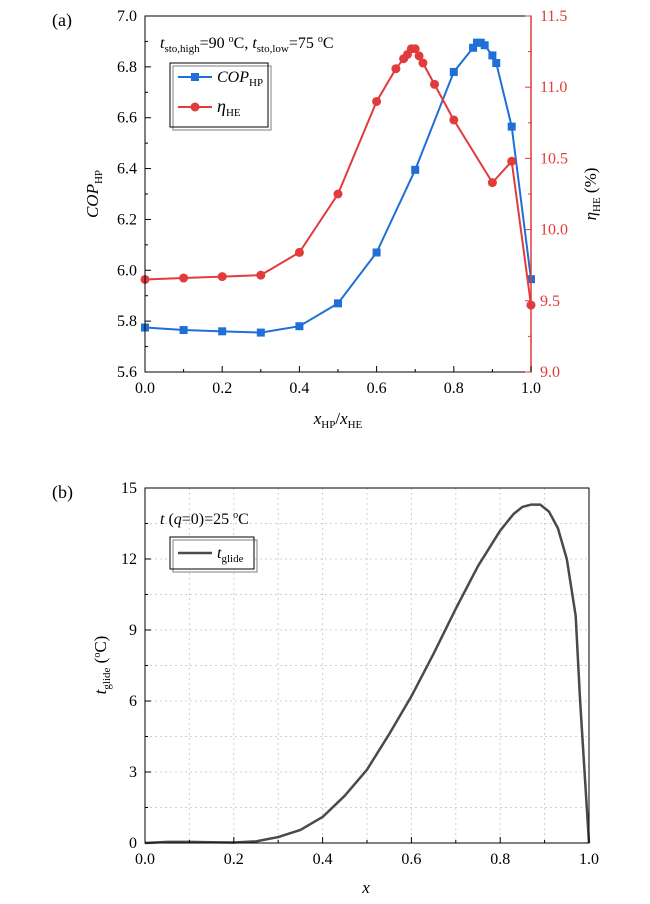 This screenshot has width=650, height=904. Describe the element at coordinates (127, 16) in the screenshot. I see `y-tick-label: 7.0` at that location.